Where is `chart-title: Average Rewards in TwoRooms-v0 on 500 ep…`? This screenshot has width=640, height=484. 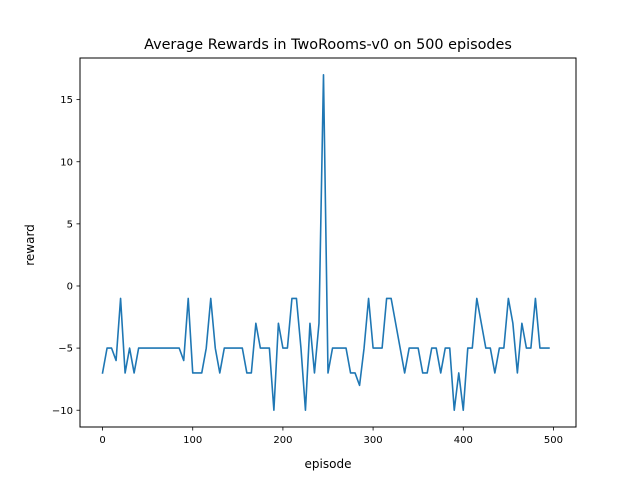 chart-title: Average Rewards in TwoRooms-v0 on 500 ep… is located at coordinates (328, 45).